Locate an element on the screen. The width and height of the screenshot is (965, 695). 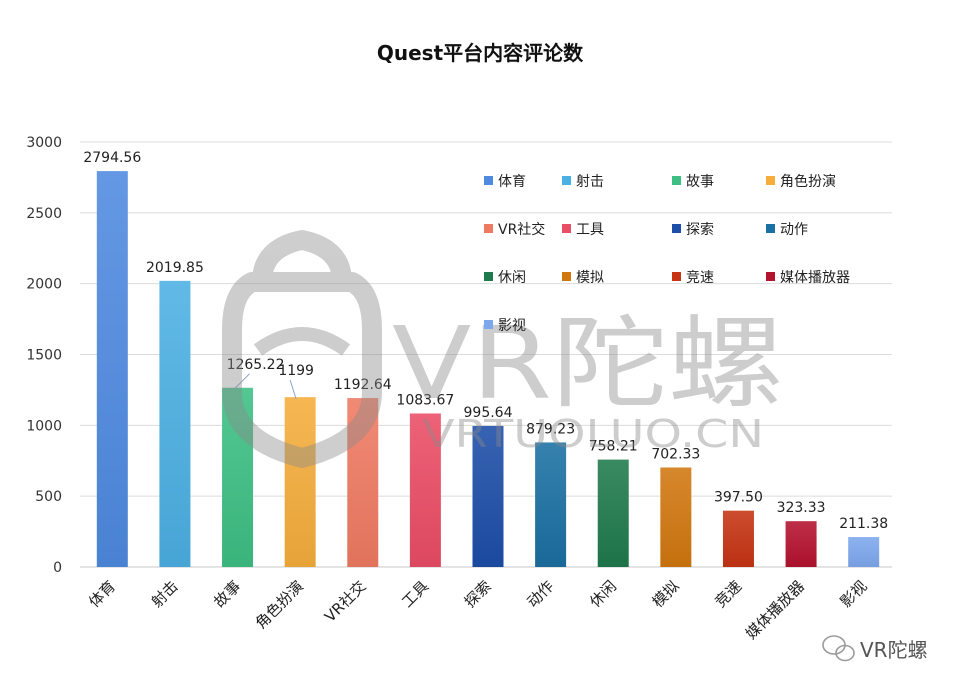
data-label: 1265.22 is located at coordinates (256, 365).